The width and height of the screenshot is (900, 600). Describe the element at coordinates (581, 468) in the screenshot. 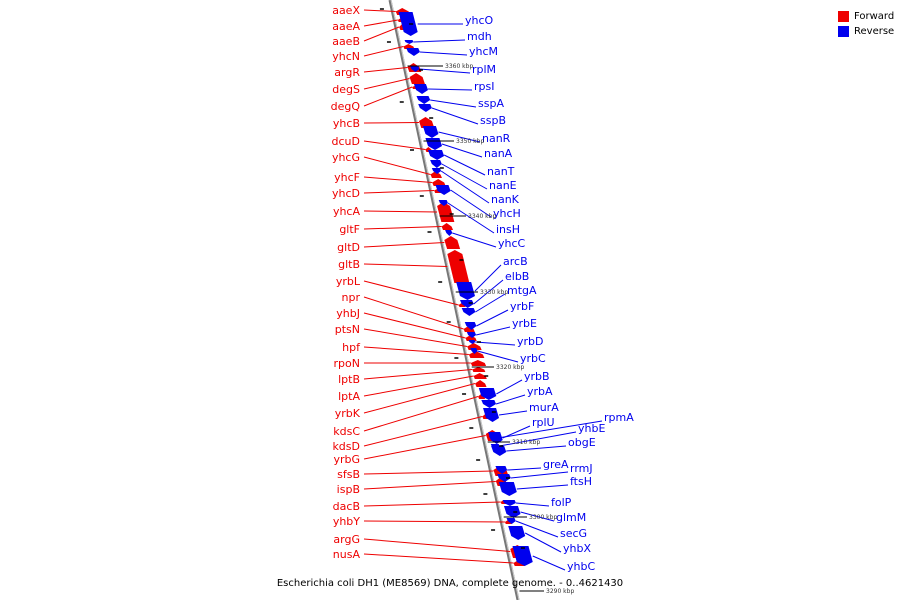

I see `gene-label-rrmJ: rrmJ` at that location.